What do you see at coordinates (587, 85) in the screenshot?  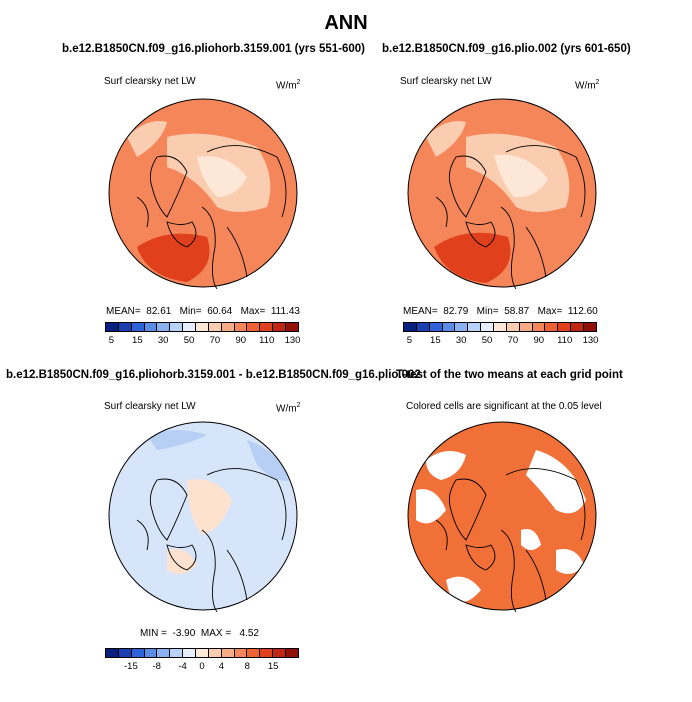 I see `panel2-units: W/m2` at bounding box center [587, 85].